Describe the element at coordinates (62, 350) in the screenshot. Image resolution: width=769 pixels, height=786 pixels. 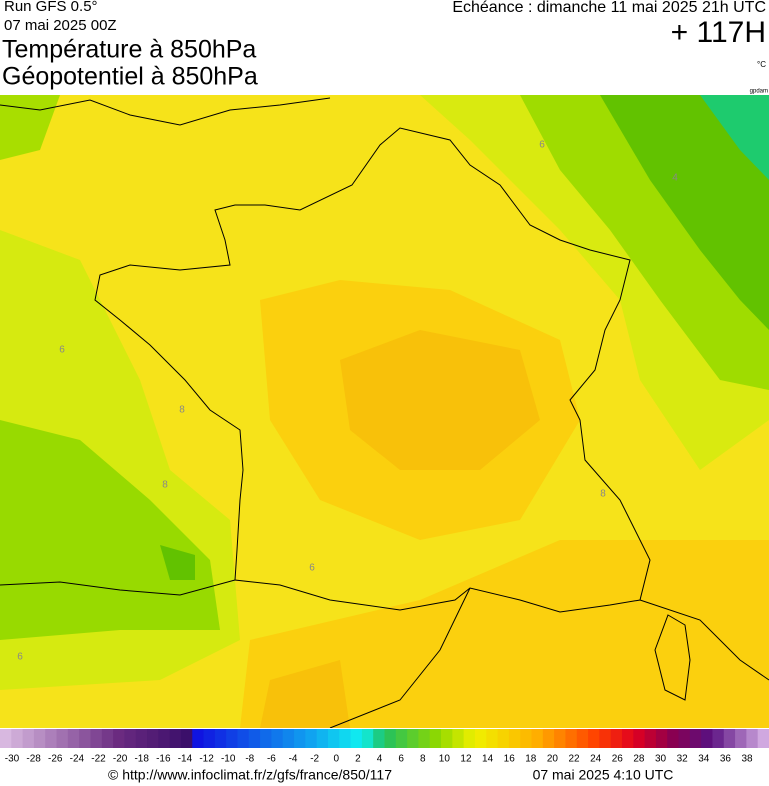
I see `contour-label: 6` at that location.